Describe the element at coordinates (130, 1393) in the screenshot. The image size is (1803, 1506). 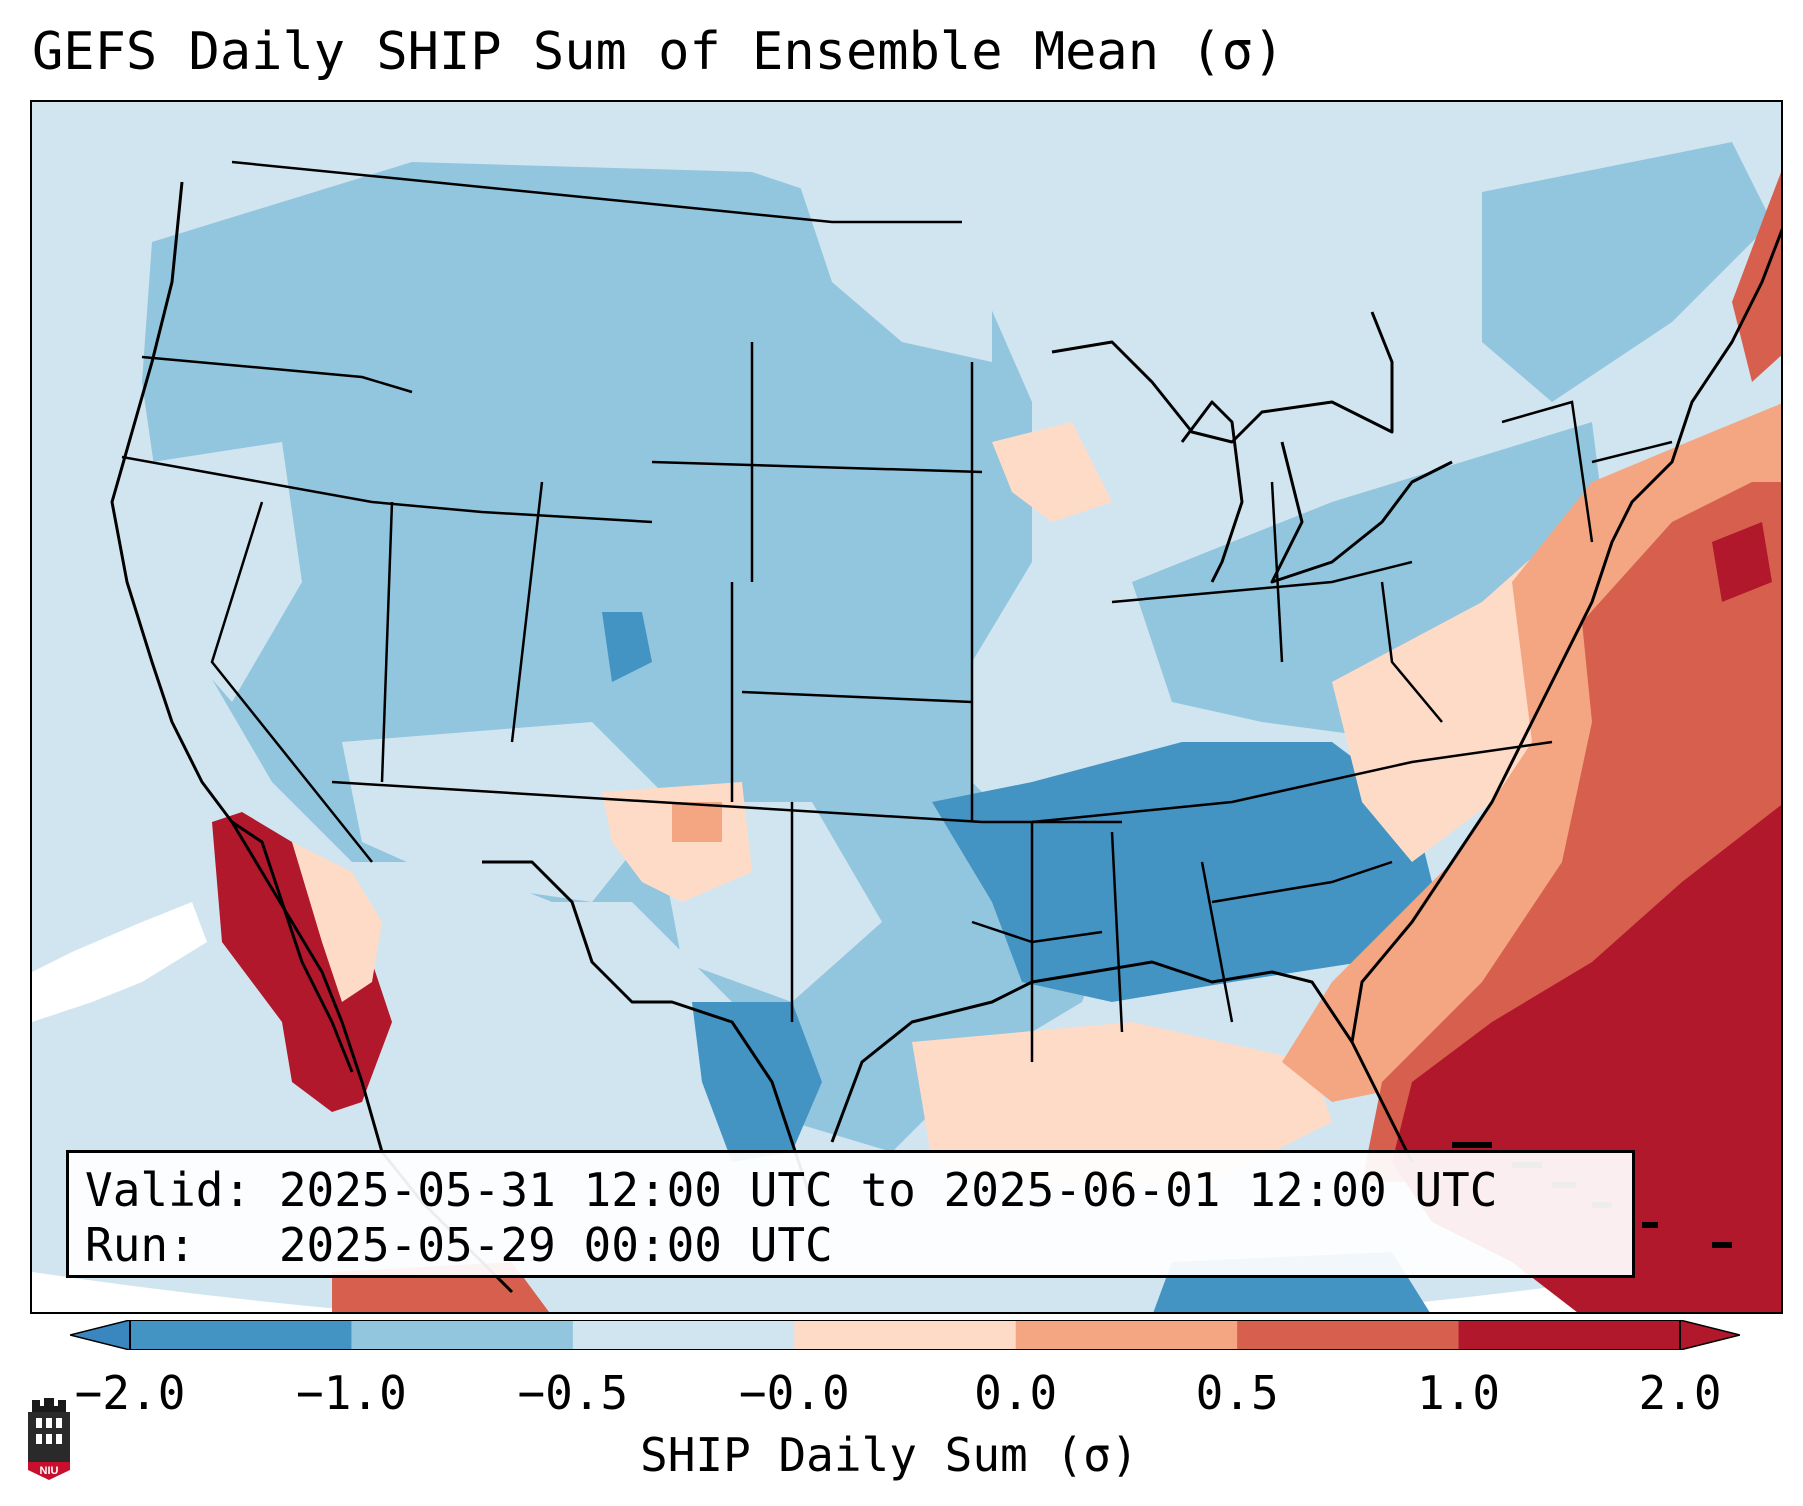
I see `colorbar-tick-label: −2.0` at that location.